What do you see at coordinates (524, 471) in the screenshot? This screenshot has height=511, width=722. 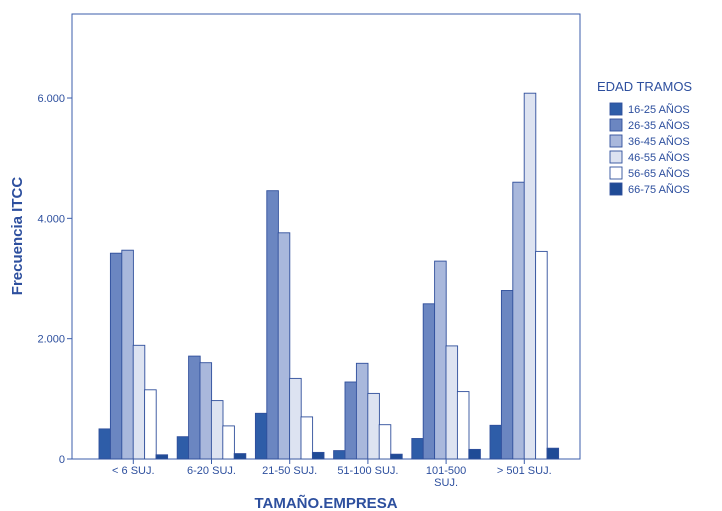 I see `x-tick-label: > 501 SUJ.` at bounding box center [524, 471].